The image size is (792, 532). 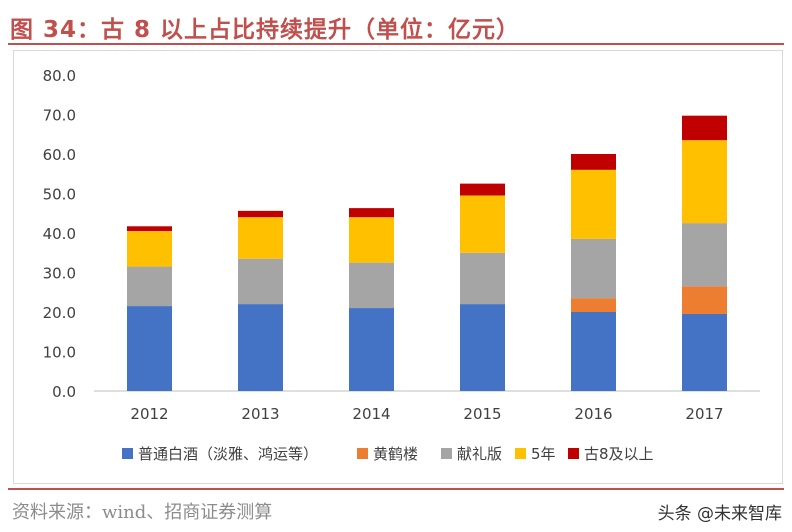 I want to click on y-tick-label: 80.0, so click(x=59, y=76).